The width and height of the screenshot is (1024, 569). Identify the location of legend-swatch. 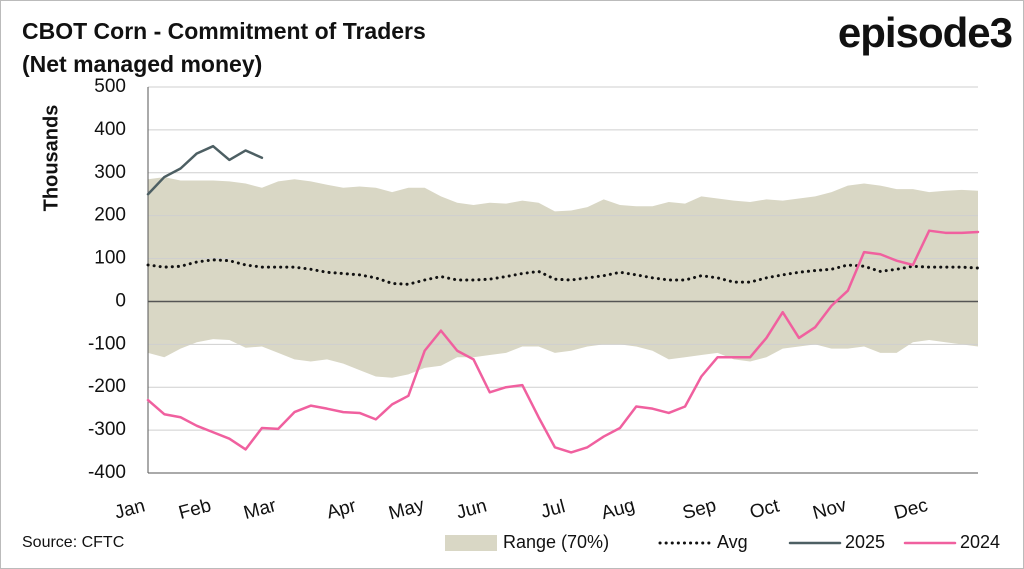
(471, 543).